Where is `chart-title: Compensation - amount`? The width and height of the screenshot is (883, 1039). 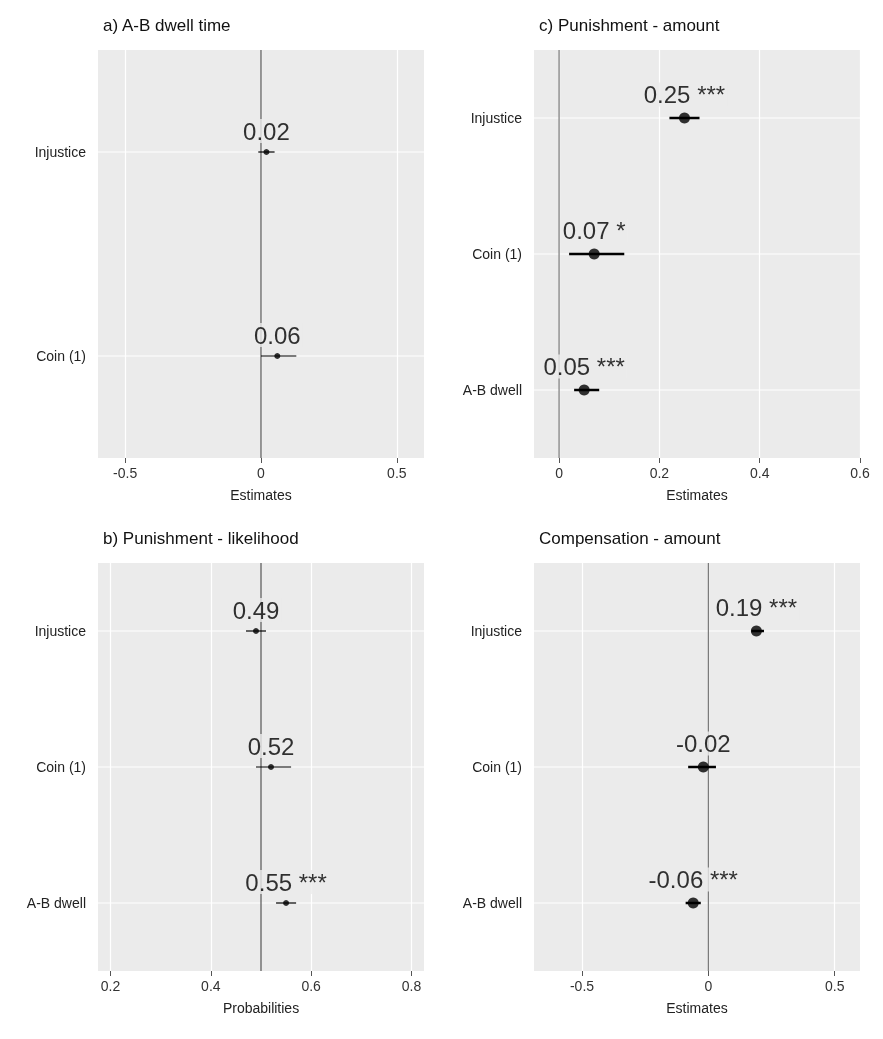 chart-title: Compensation - amount is located at coordinates (630, 538).